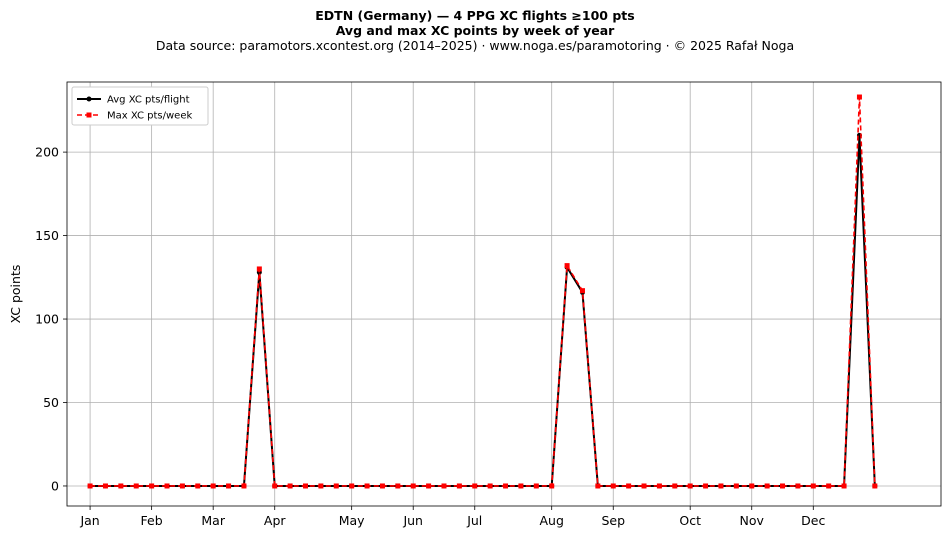 The image size is (950, 539). What do you see at coordinates (412, 520) in the screenshot?
I see `x-tick-label: Jun` at bounding box center [412, 520].